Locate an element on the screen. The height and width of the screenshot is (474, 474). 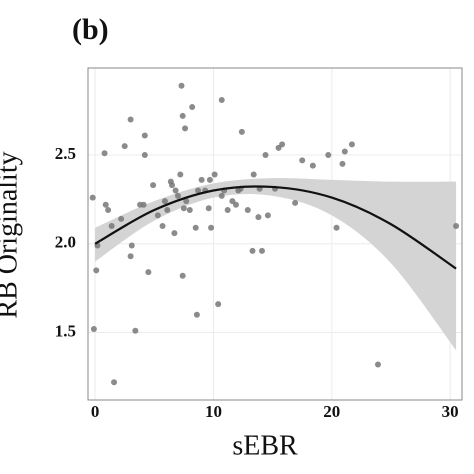
y-tick-label: 1.5 is located at coordinates (65, 330).